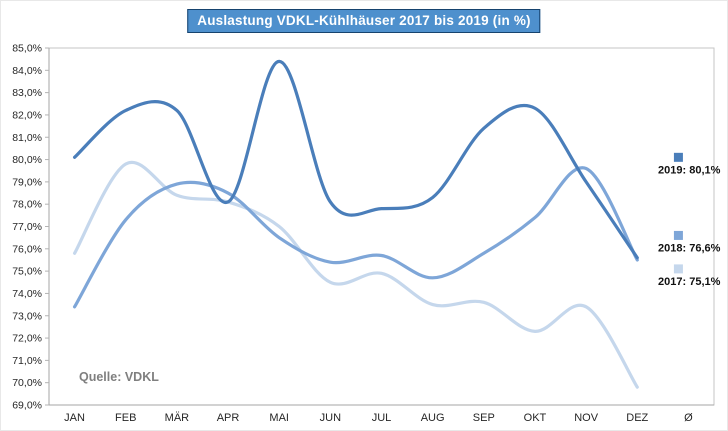 Image resolution: width=728 pixels, height=431 pixels. I want to click on x-tick-label-JUL: JUL, so click(382, 418).